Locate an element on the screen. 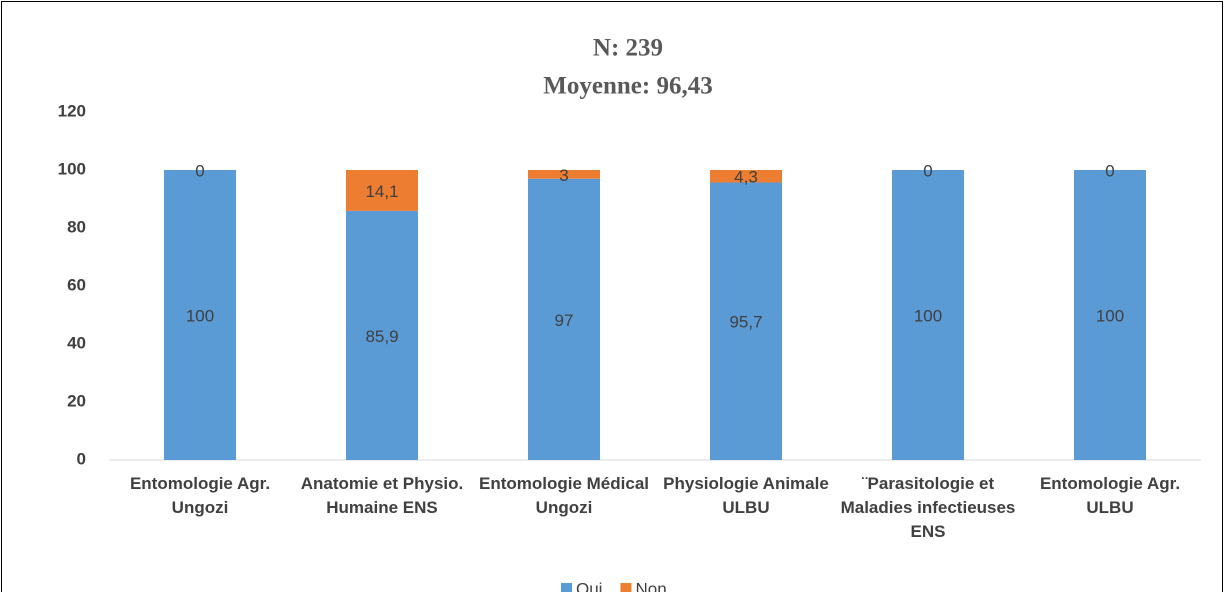 The image size is (1226, 592). x-tick-label: Entomologie Agr. ULBU is located at coordinates (1110, 495).